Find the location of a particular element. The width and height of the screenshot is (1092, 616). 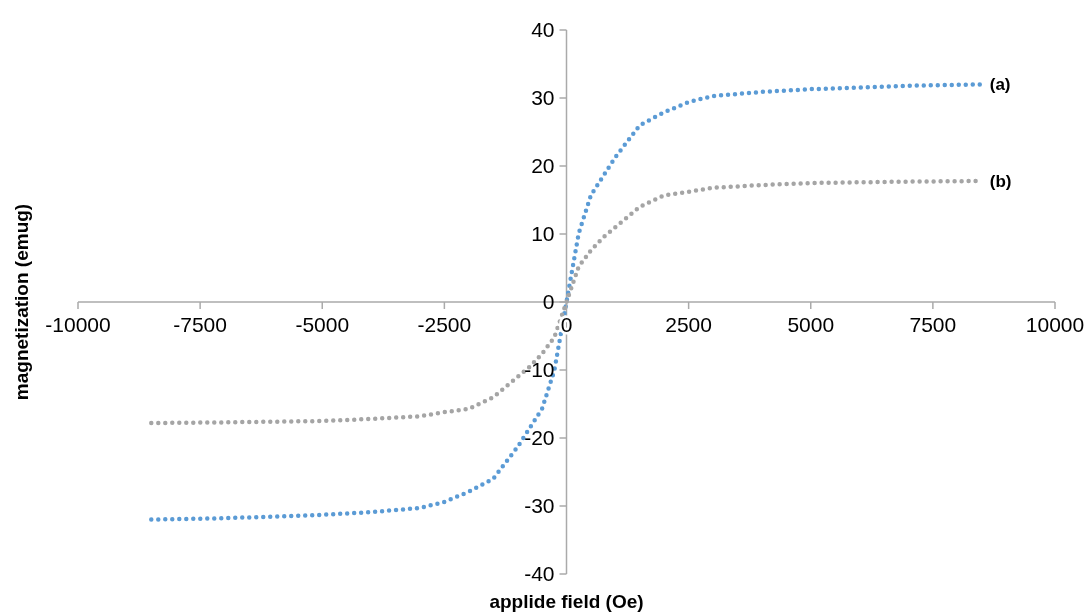

x-tick-label: -10000 is located at coordinates (78, 324).